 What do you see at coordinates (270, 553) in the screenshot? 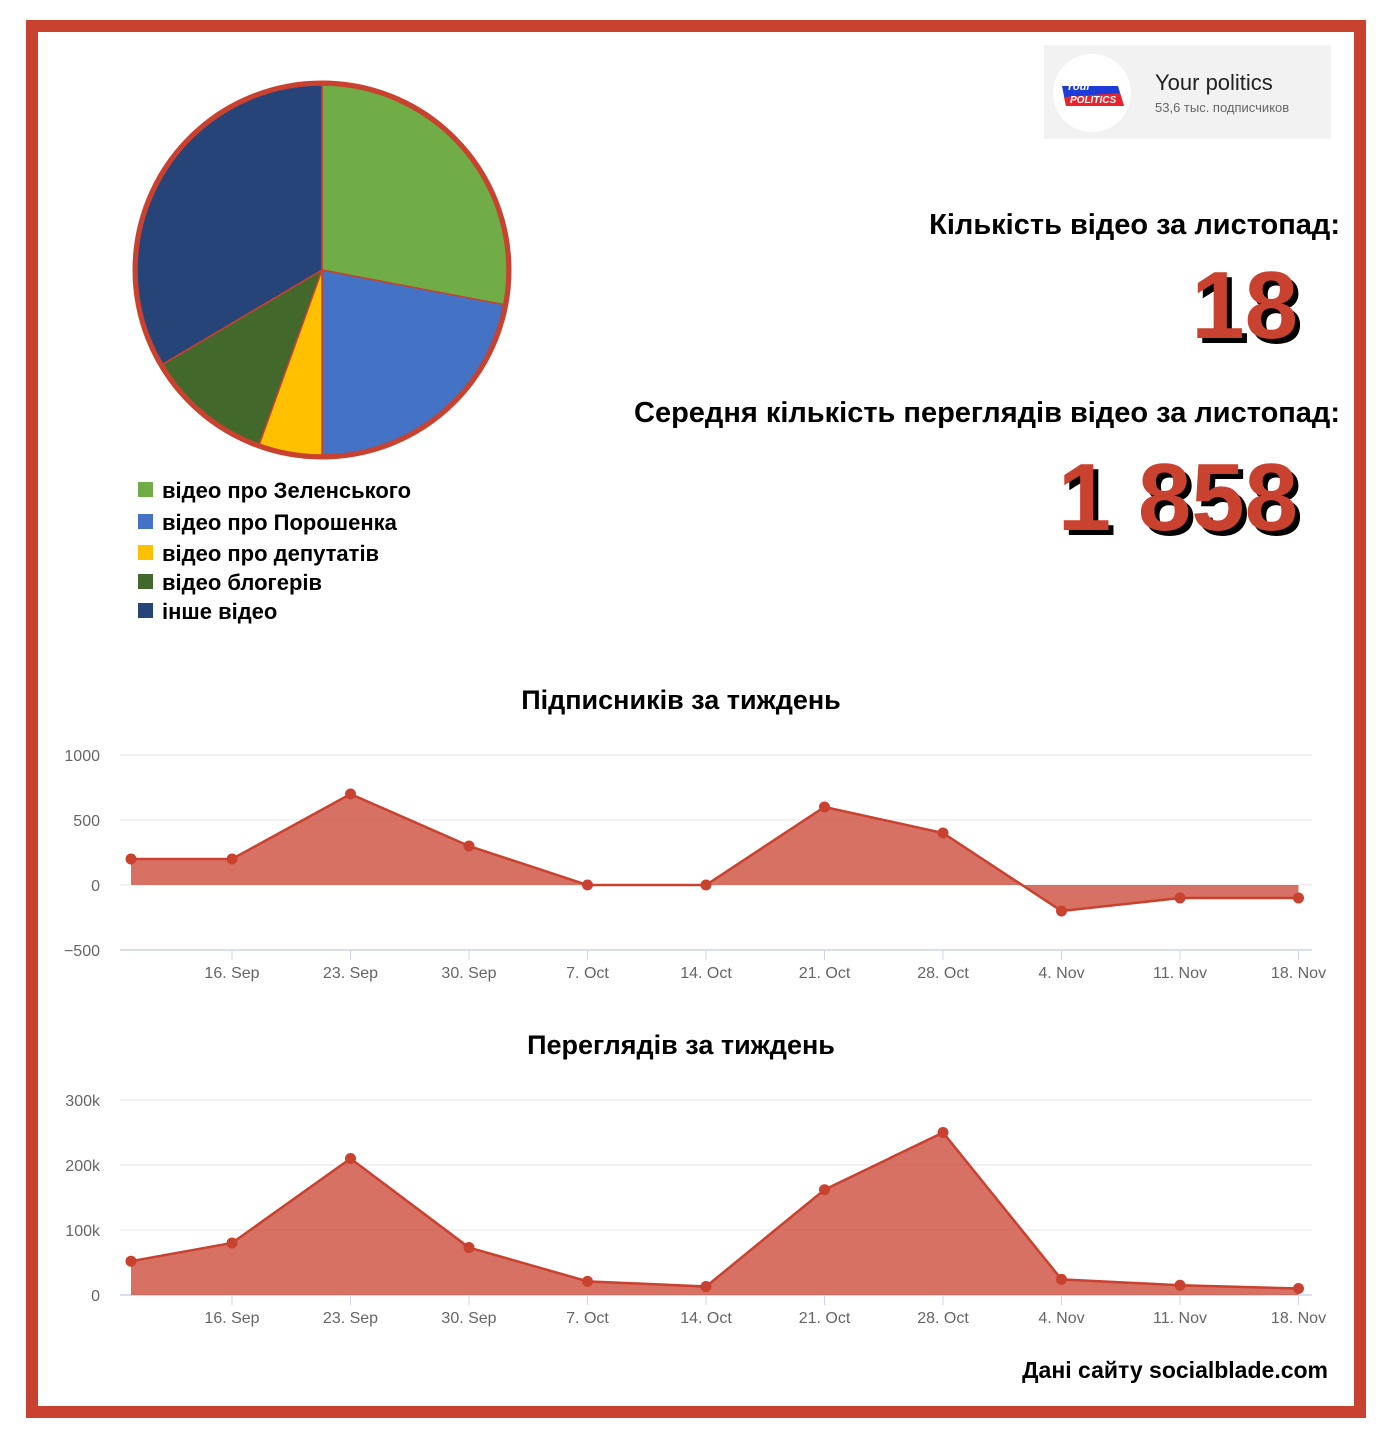
I see `legend-label: відео про депутатів` at bounding box center [270, 553].